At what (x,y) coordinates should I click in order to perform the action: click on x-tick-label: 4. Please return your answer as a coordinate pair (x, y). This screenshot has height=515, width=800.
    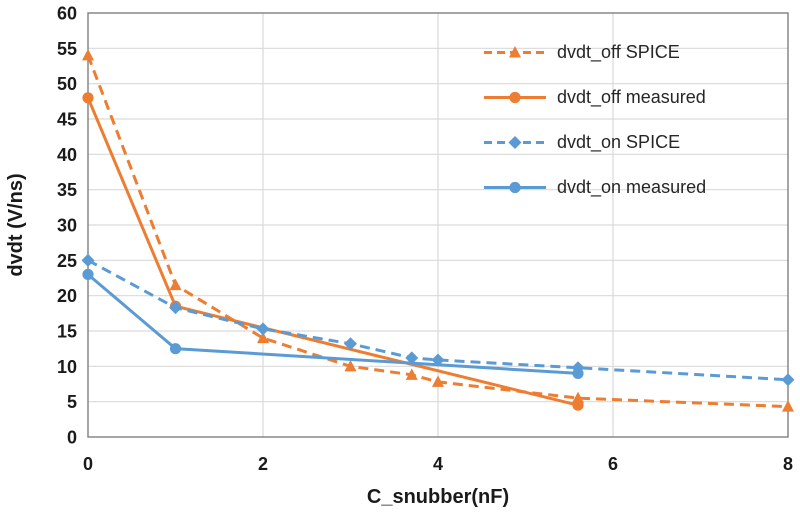
    Looking at the image, I should click on (438, 464).